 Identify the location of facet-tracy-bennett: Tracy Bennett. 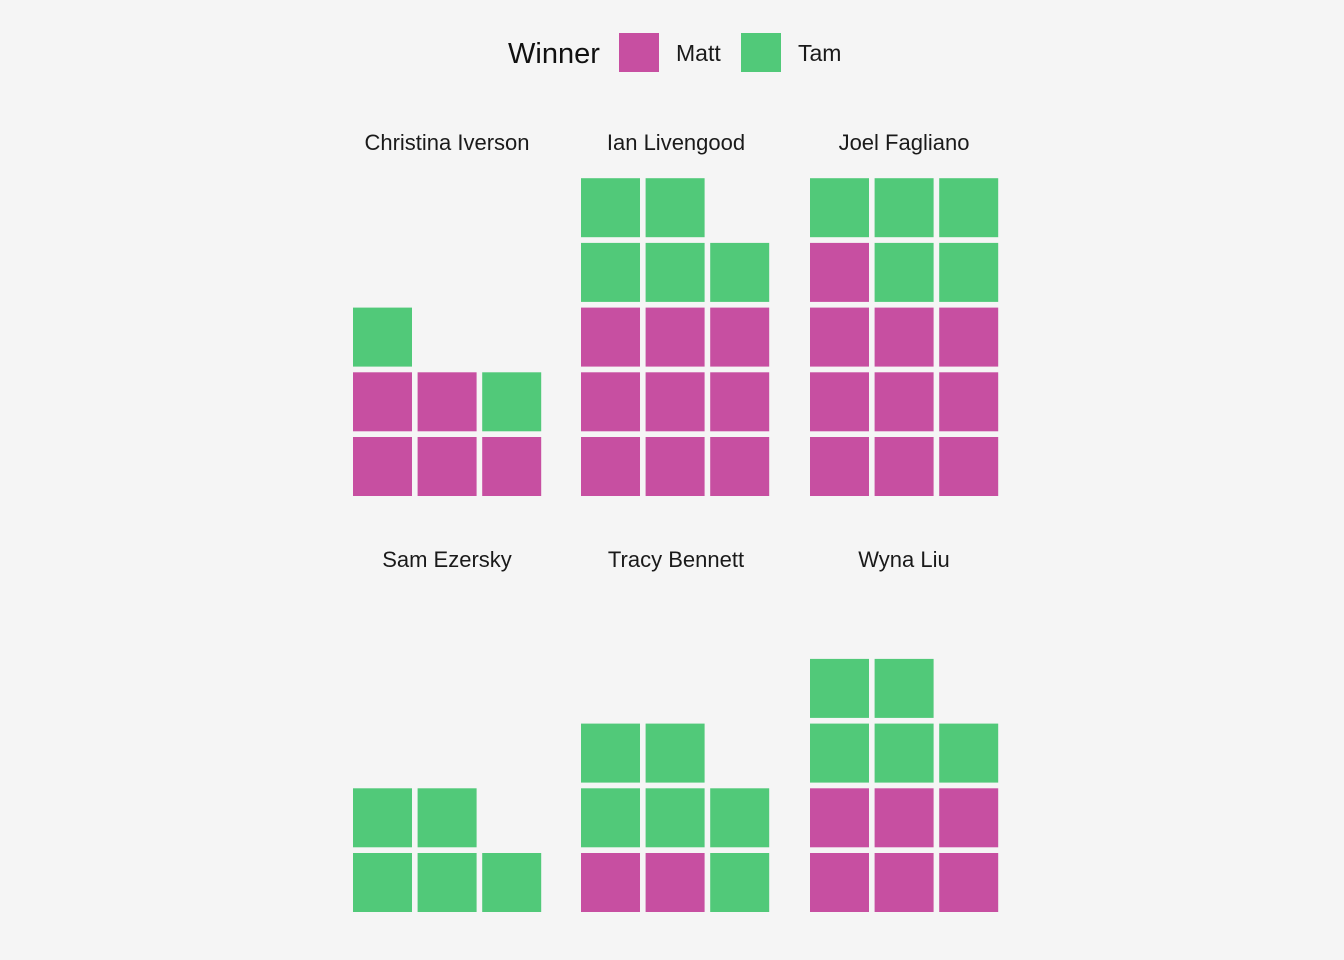
(675, 729).